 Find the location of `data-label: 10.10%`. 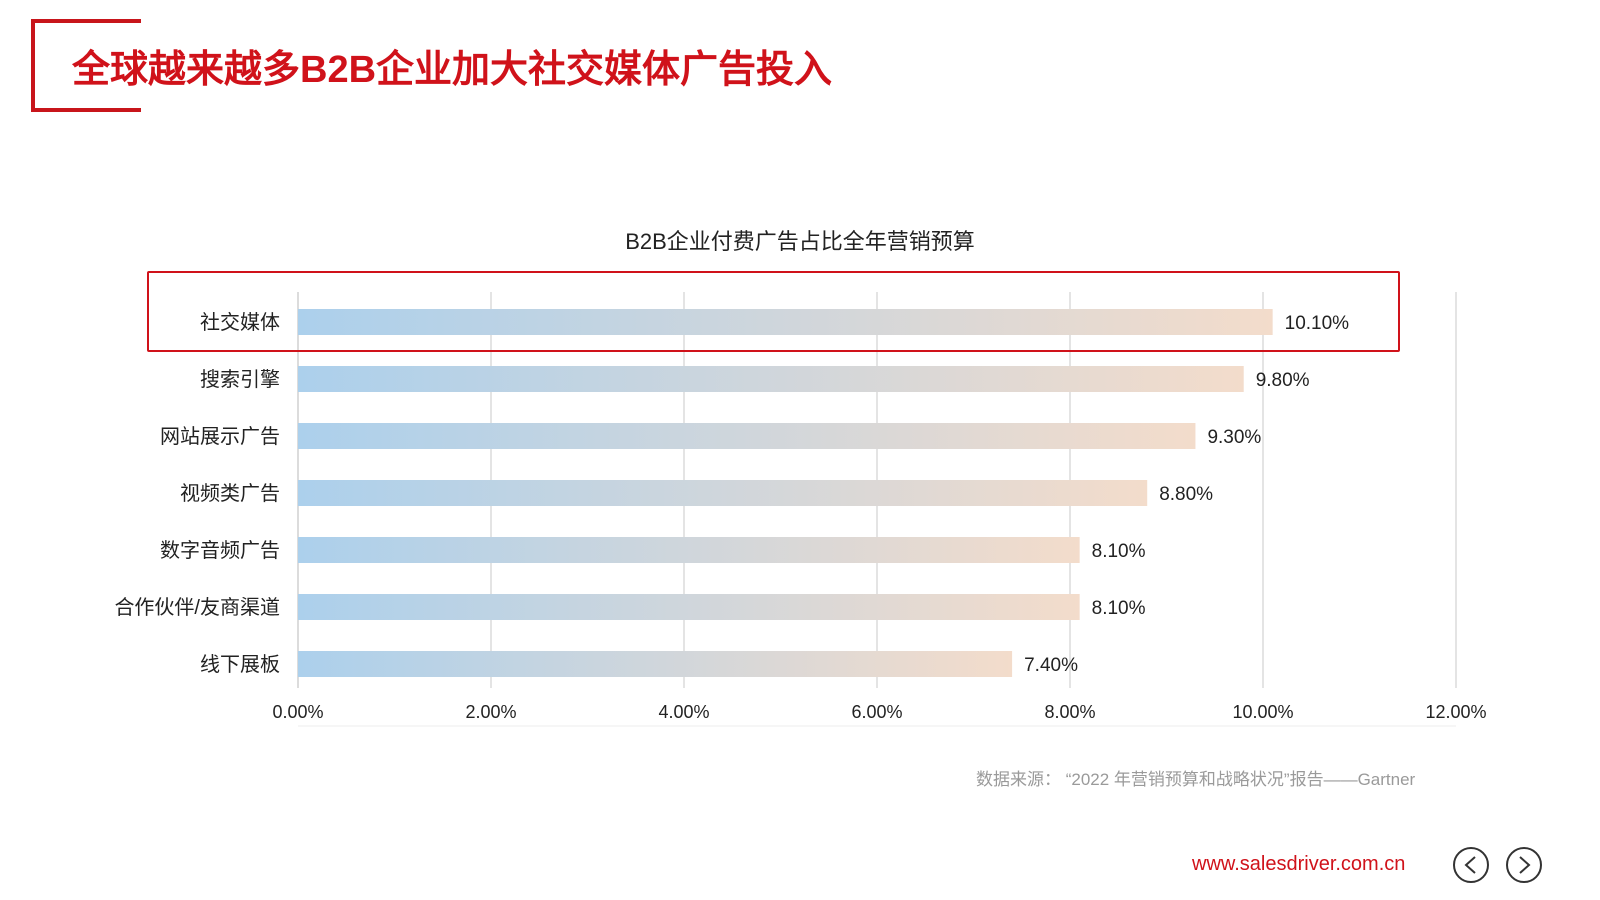

data-label: 10.10% is located at coordinates (1317, 323).